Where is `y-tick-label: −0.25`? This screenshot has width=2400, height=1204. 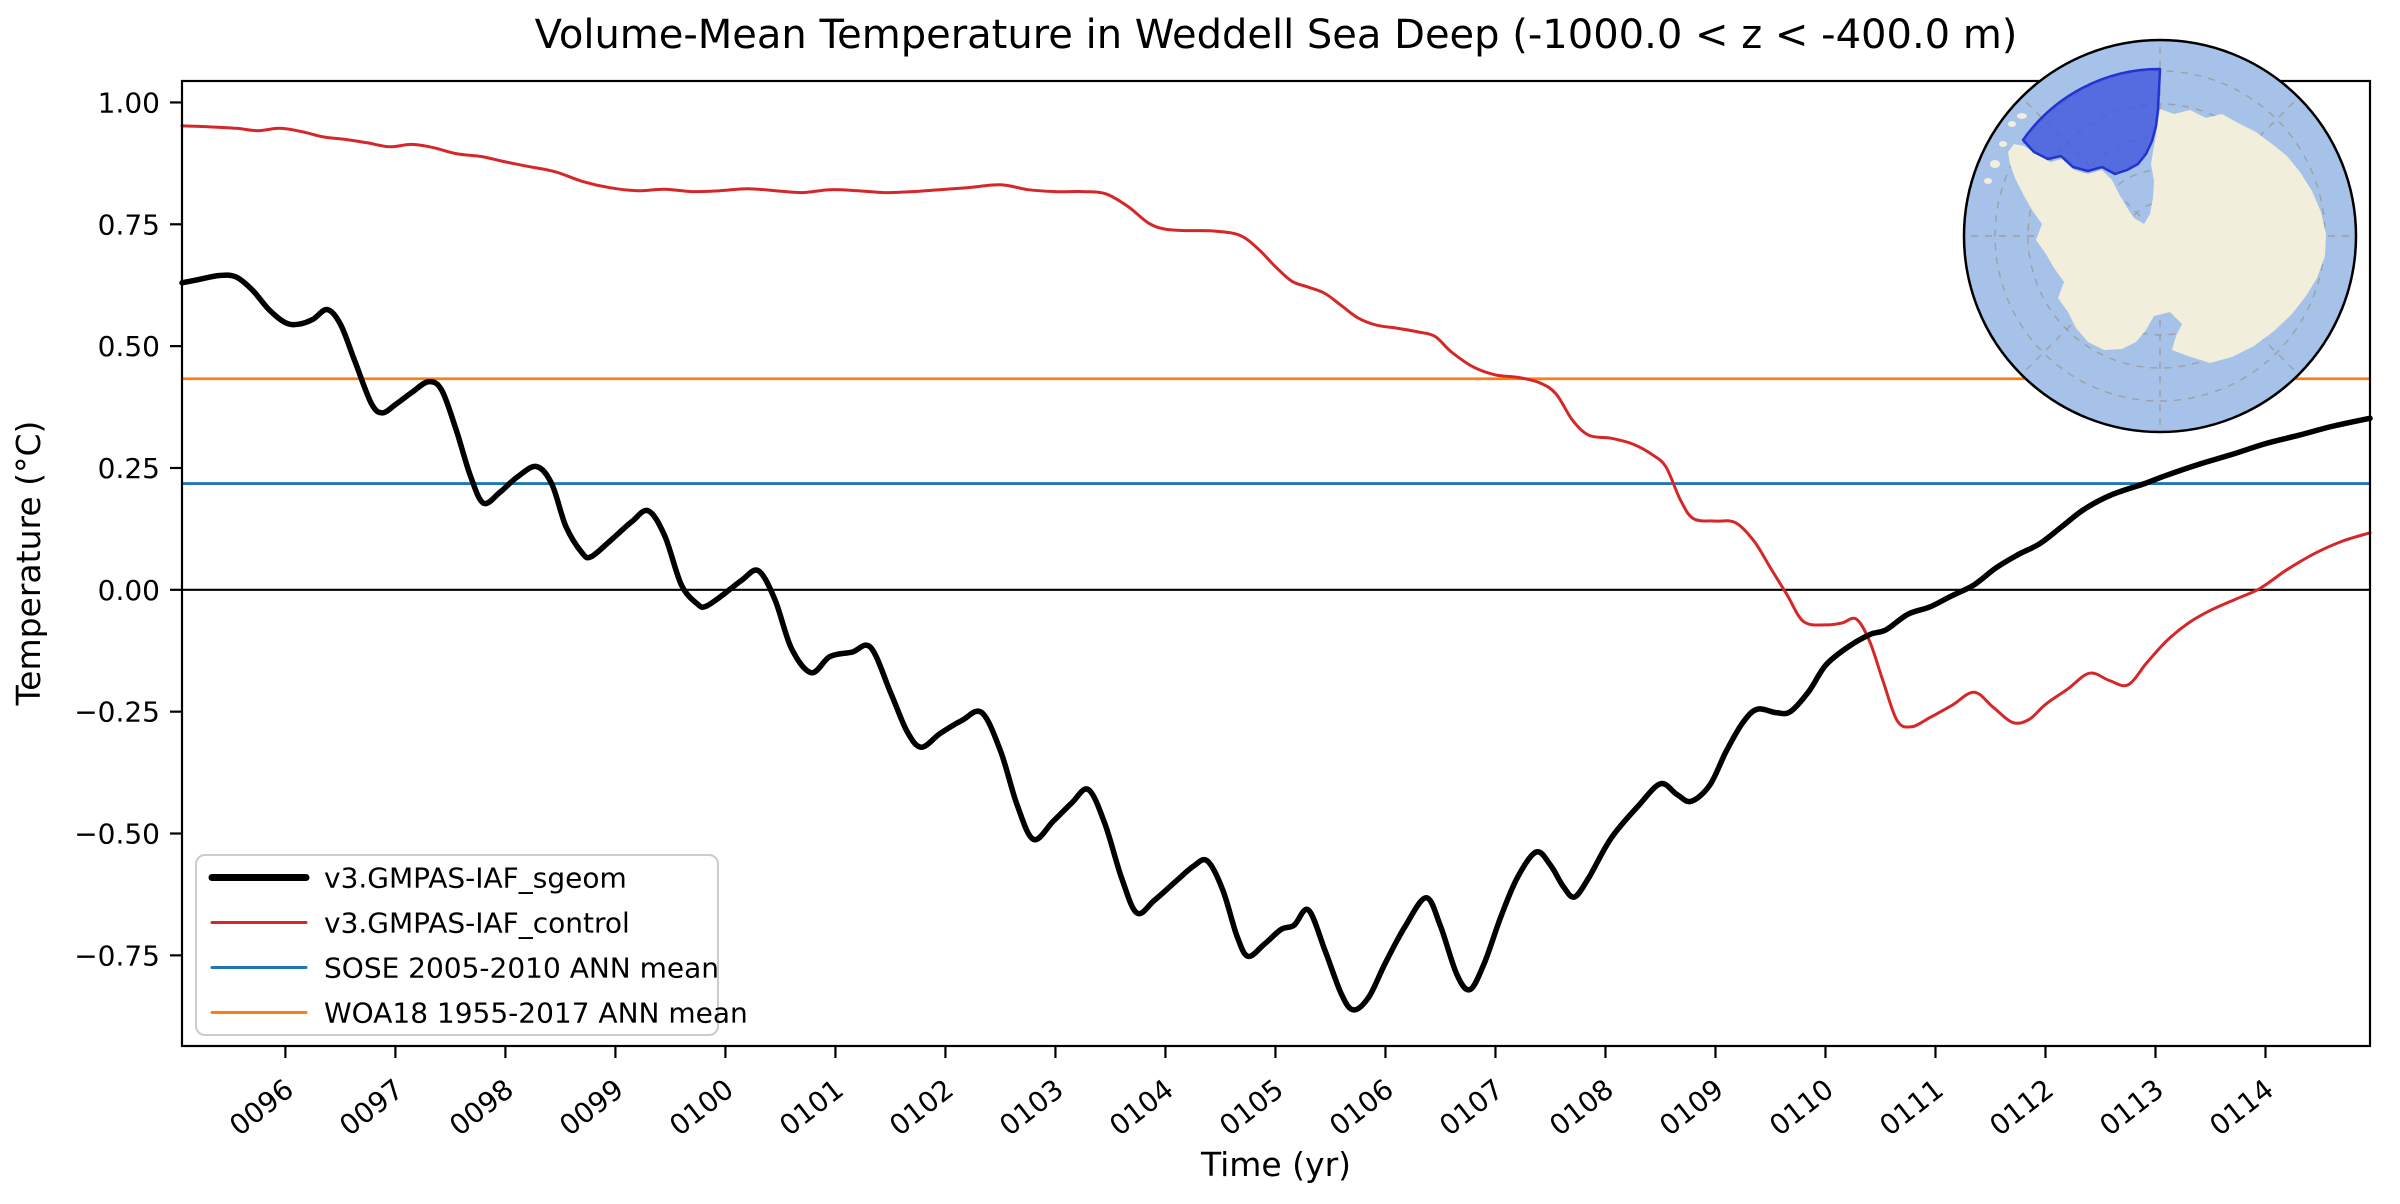
y-tick-label: −0.25 is located at coordinates (117, 712).